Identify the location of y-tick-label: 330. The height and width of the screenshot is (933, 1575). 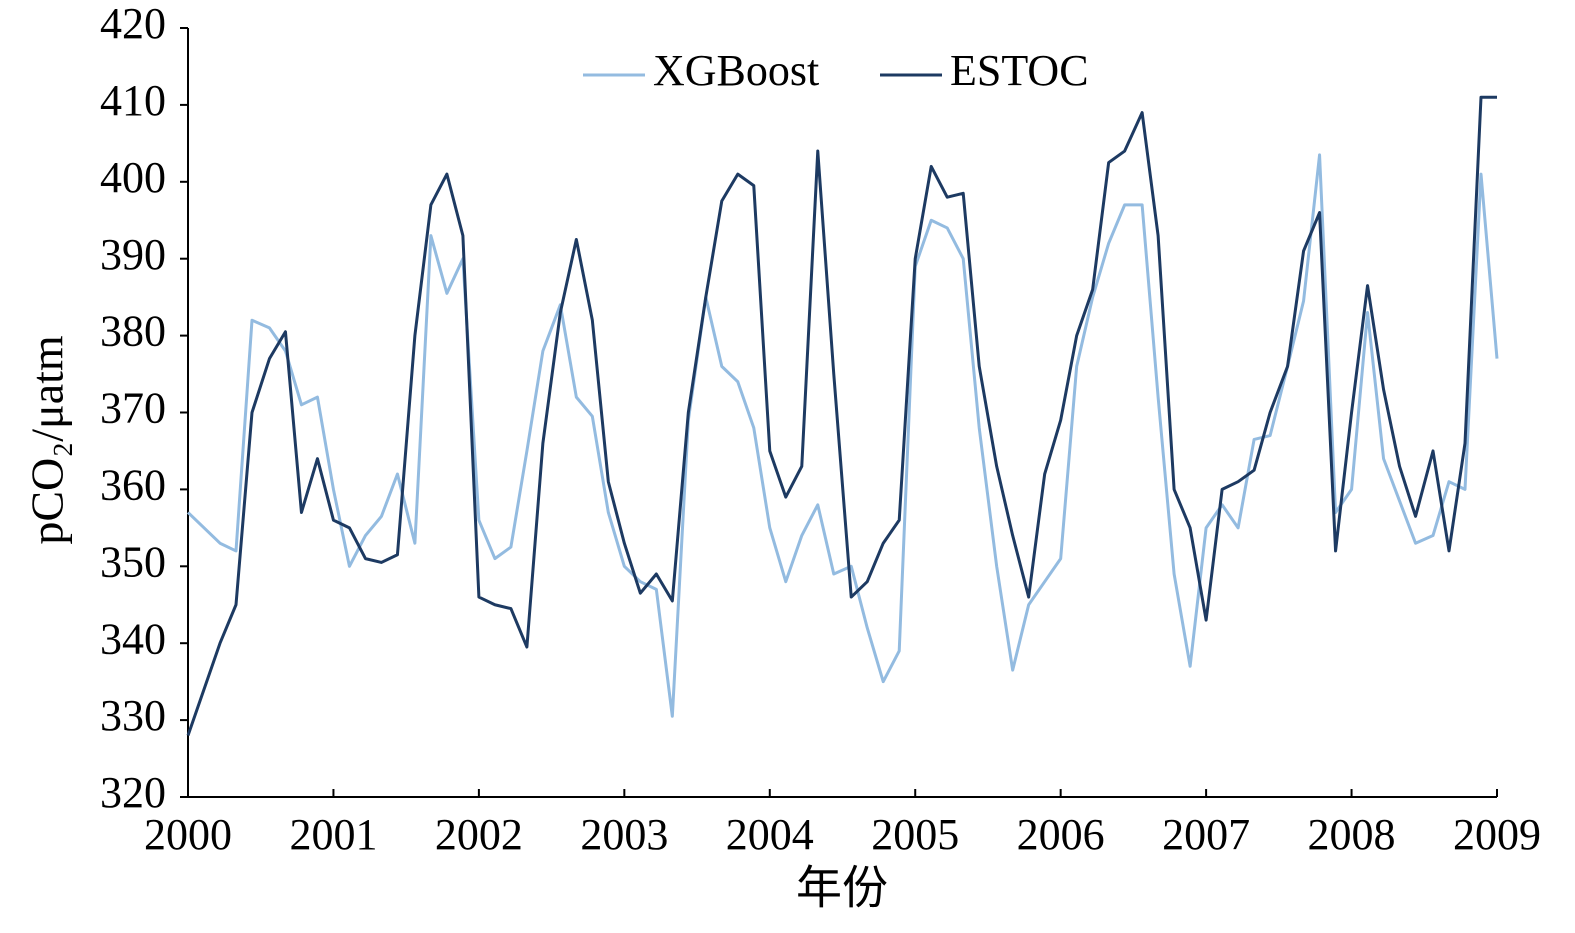
(133, 715).